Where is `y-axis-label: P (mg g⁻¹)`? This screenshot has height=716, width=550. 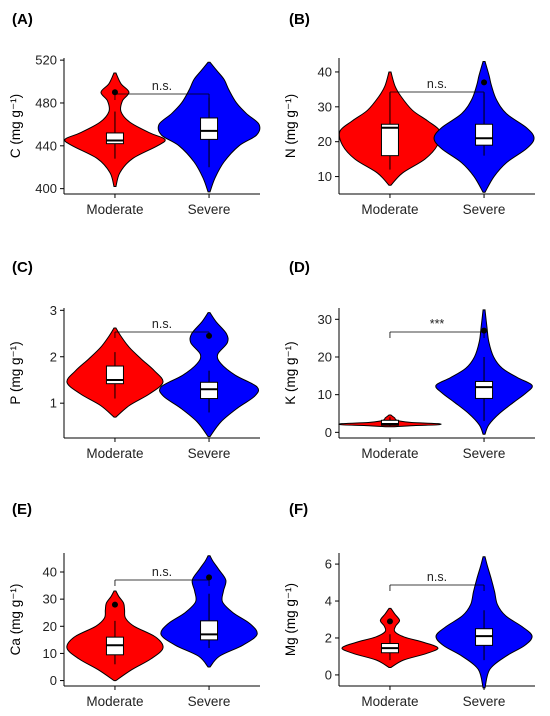 y-axis-label: P (mg g⁻¹) is located at coordinates (15, 372).